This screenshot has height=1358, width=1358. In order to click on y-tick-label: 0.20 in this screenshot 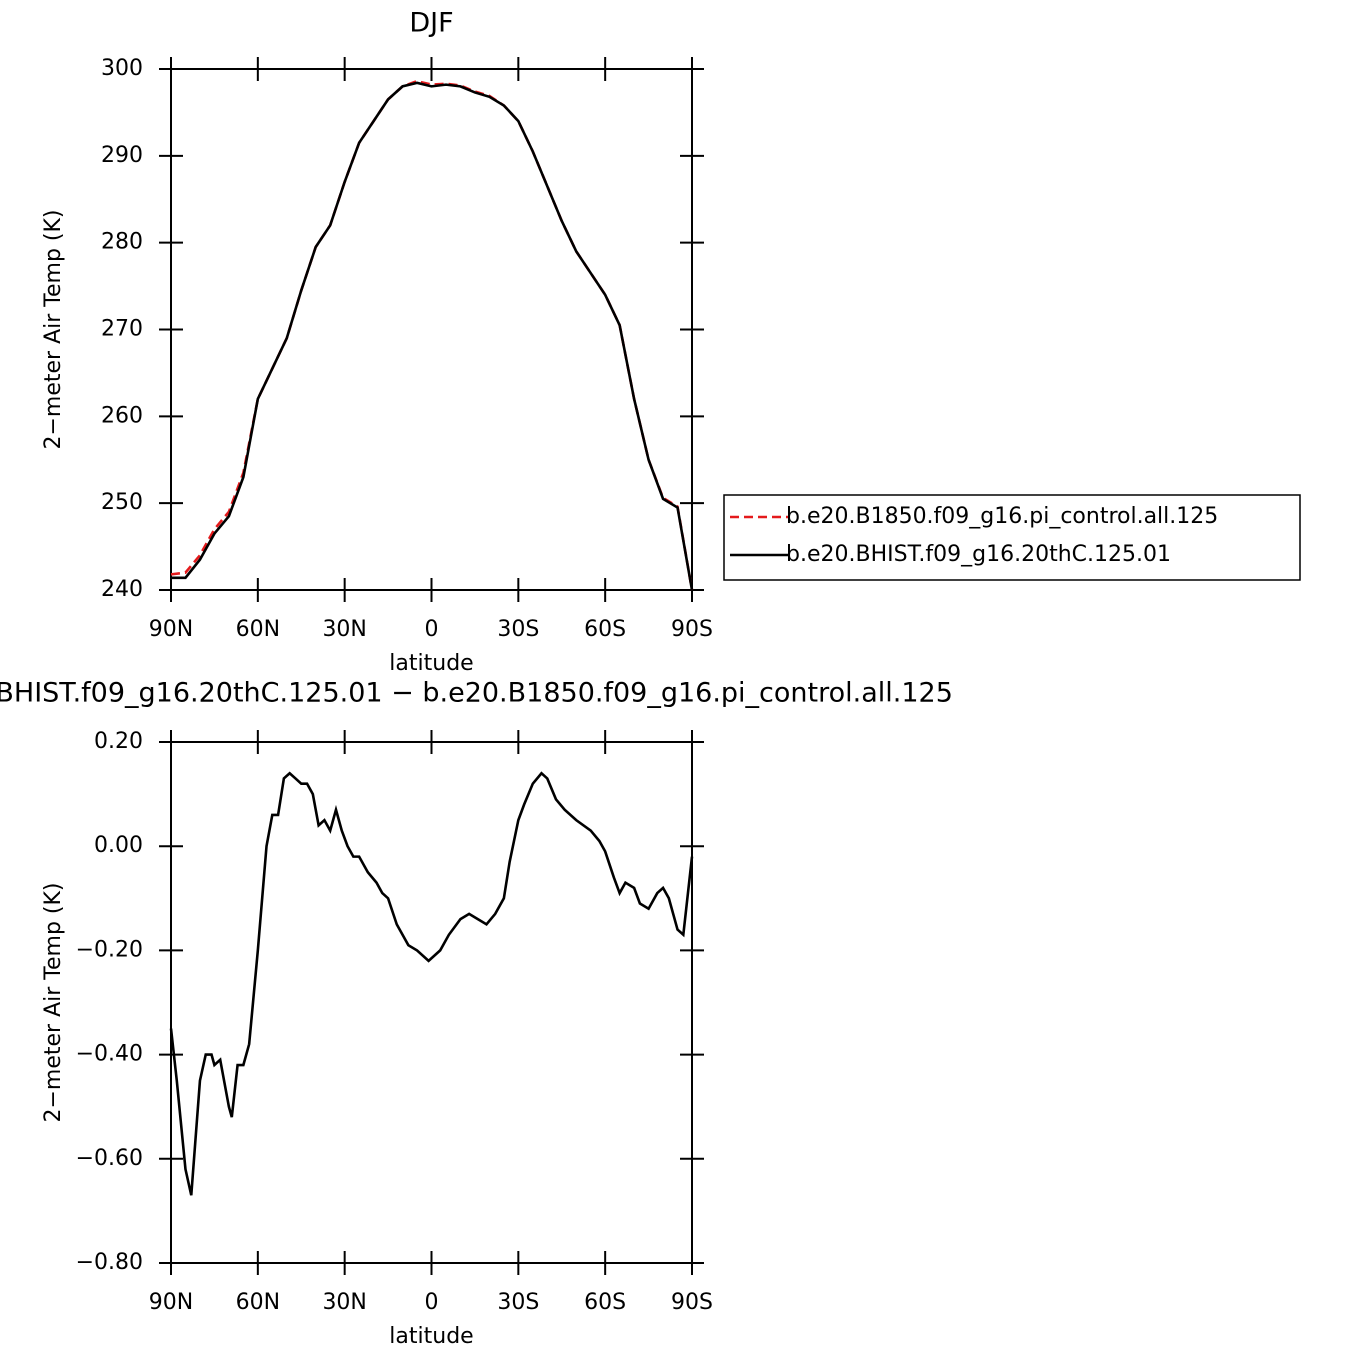, I will do `click(118, 741)`.